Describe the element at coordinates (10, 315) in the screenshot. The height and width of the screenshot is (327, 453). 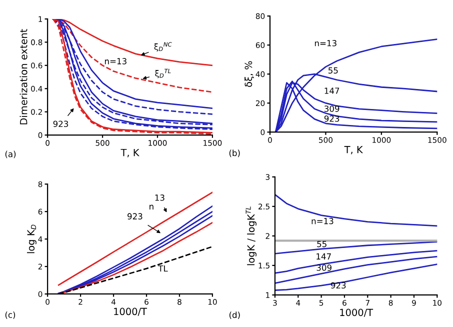
I see `text: (c)` at that location.